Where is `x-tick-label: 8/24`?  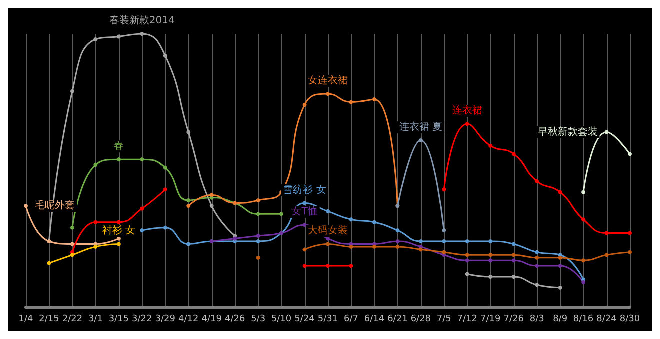
x-tick-label: 8/24 is located at coordinates (607, 319).